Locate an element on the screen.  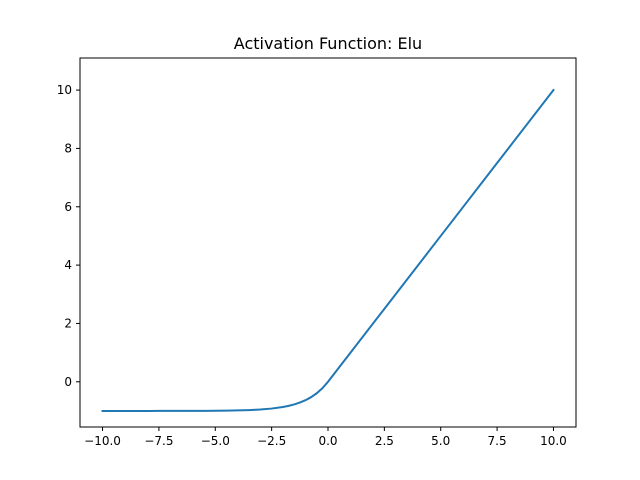
x-tick-label: 5.0 is located at coordinates (440, 441).